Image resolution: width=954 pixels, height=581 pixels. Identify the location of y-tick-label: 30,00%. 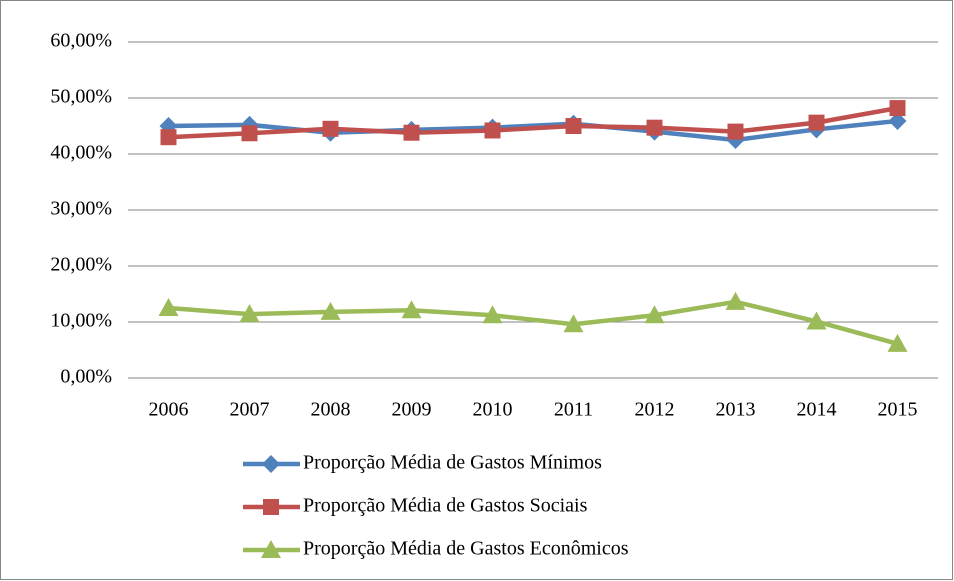
(81, 209).